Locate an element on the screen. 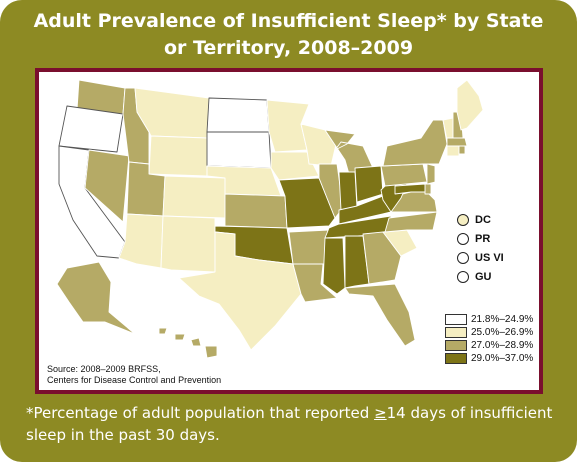 This screenshot has height=462, width=577. state-nj is located at coordinates (431, 174).